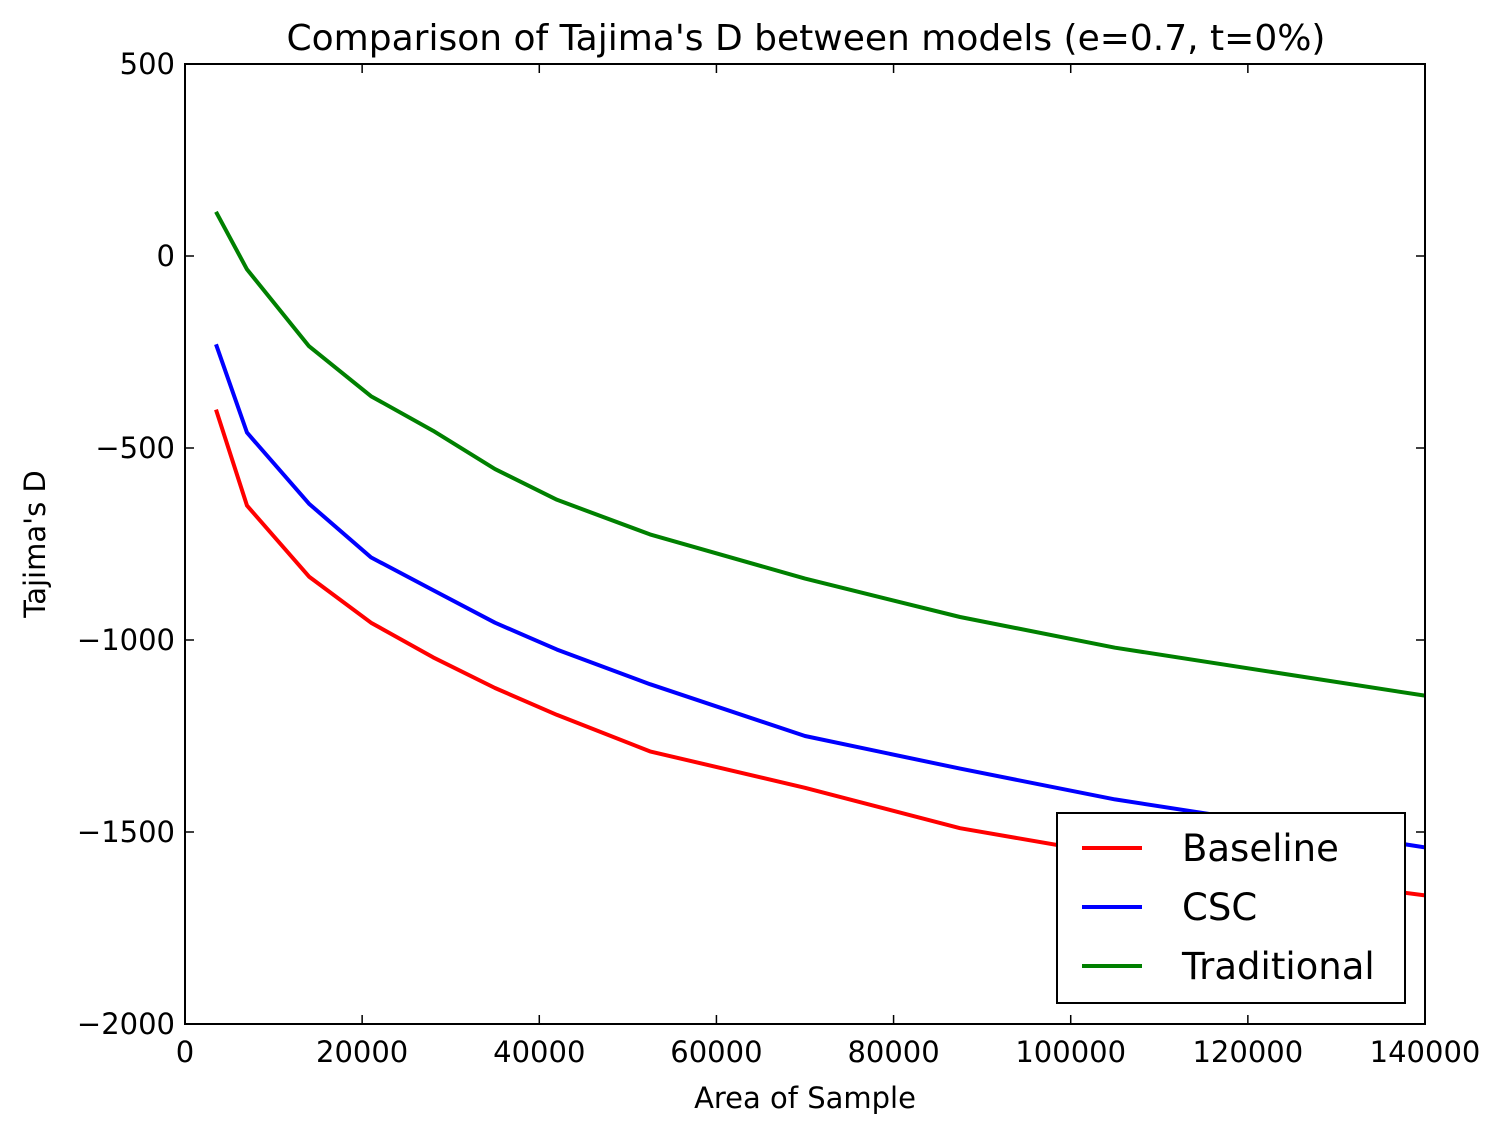 This screenshot has height=1135, width=1506. Describe the element at coordinates (147, 64) in the screenshot. I see `y-tick-label: 500` at that location.